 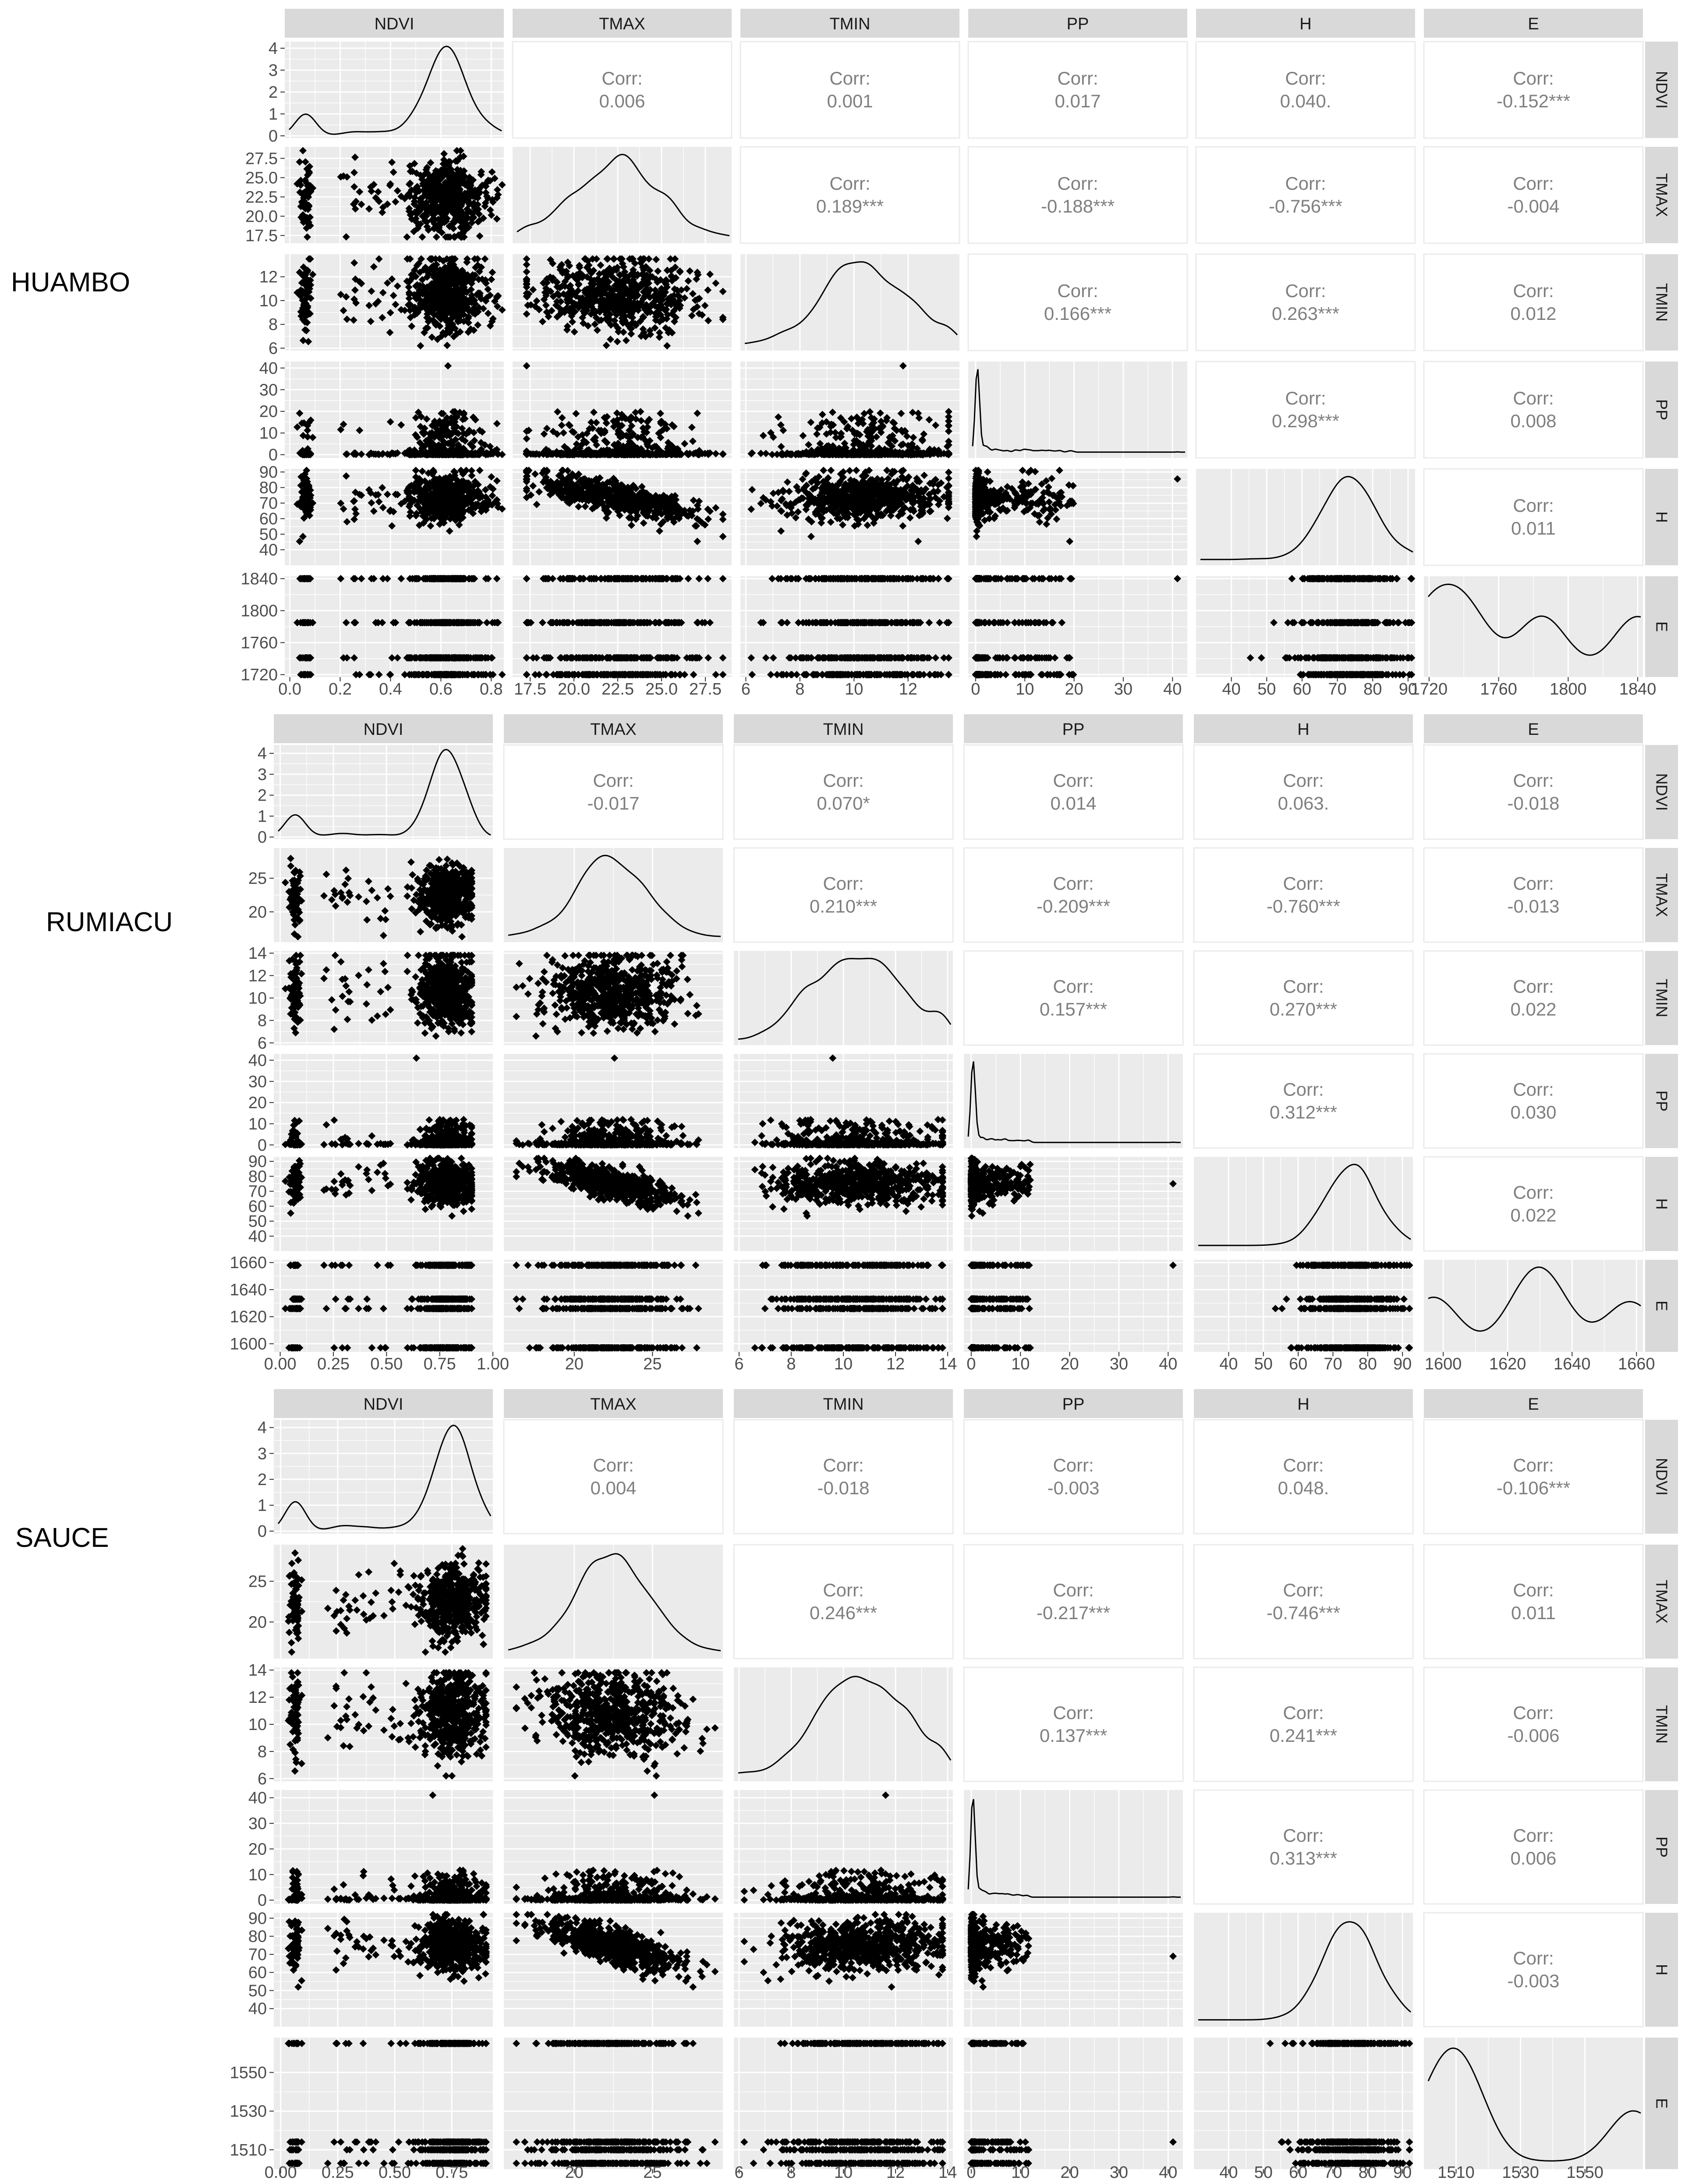 What do you see at coordinates (1534, 24) in the screenshot?
I see `column-strip-label: E` at bounding box center [1534, 24].